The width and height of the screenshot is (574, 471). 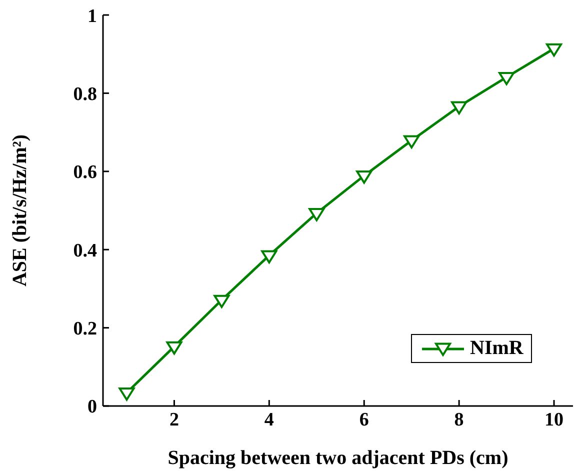 What do you see at coordinates (85, 251) in the screenshot?
I see `y-tick-label: 0.4` at bounding box center [85, 251].